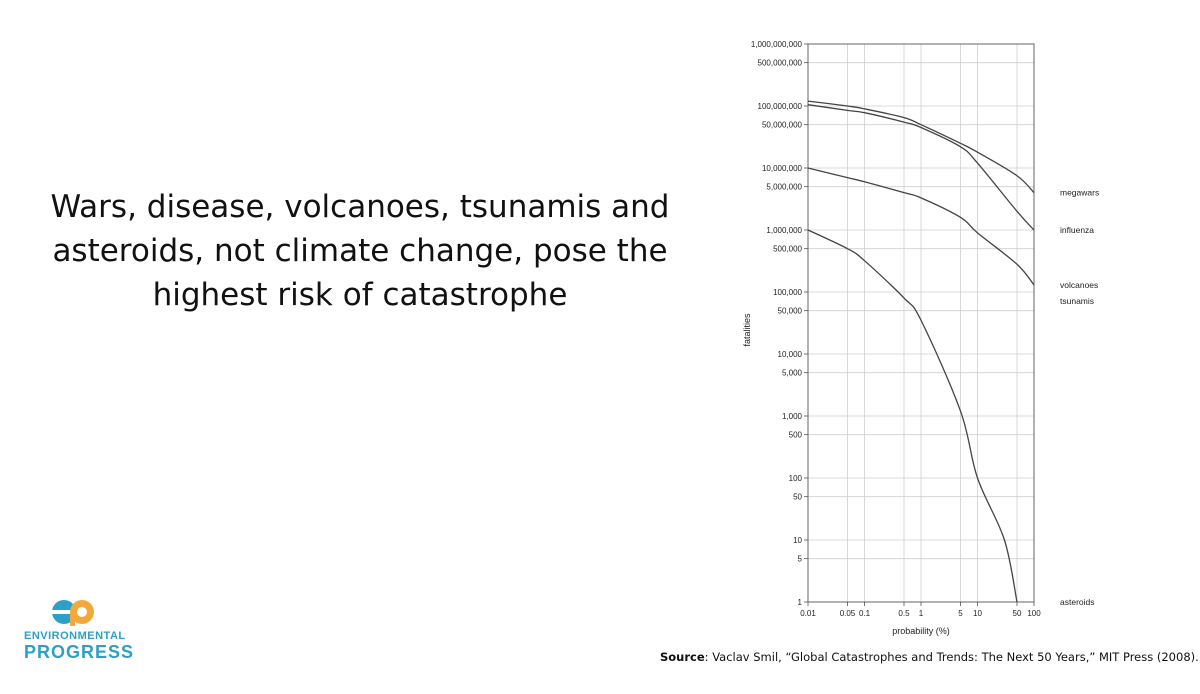  Describe the element at coordinates (780, 63) in the screenshot. I see `y-tick-label: 500,000,000` at that location.